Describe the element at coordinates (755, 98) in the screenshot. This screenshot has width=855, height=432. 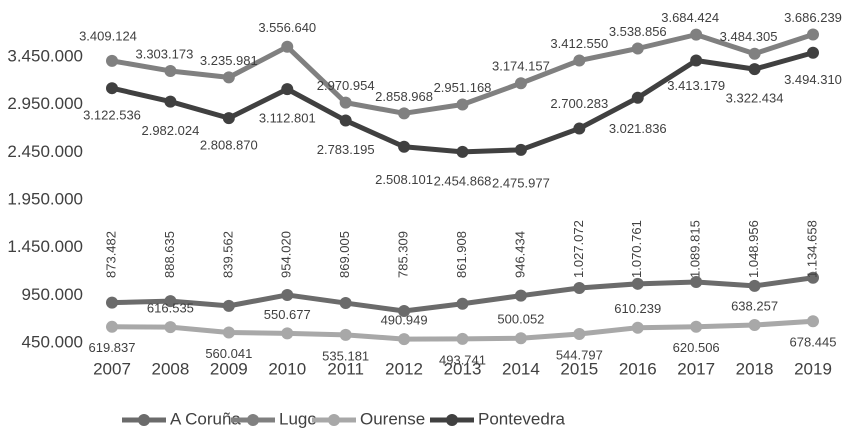
I see `data-label: 3.322.434` at that location.